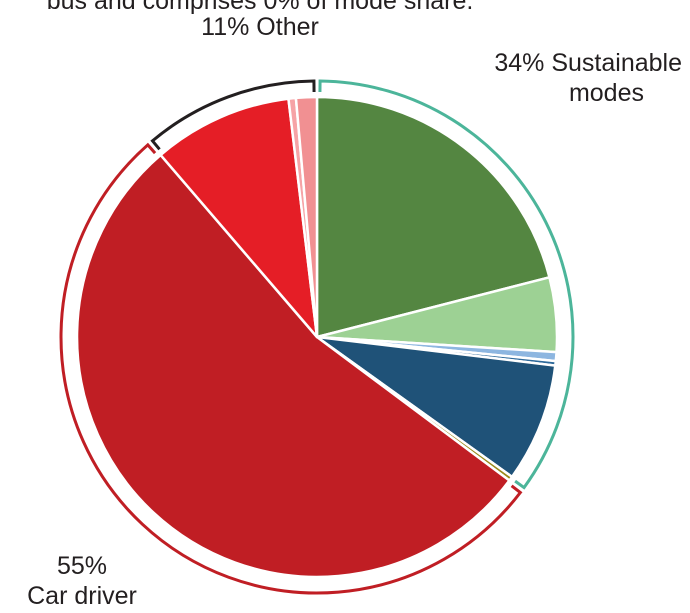 Image resolution: width=690 pixels, height=613 pixels. Describe the element at coordinates (260, 7) in the screenshot. I see `top-note-label: bus and comprises 0% of mode share.` at that location.